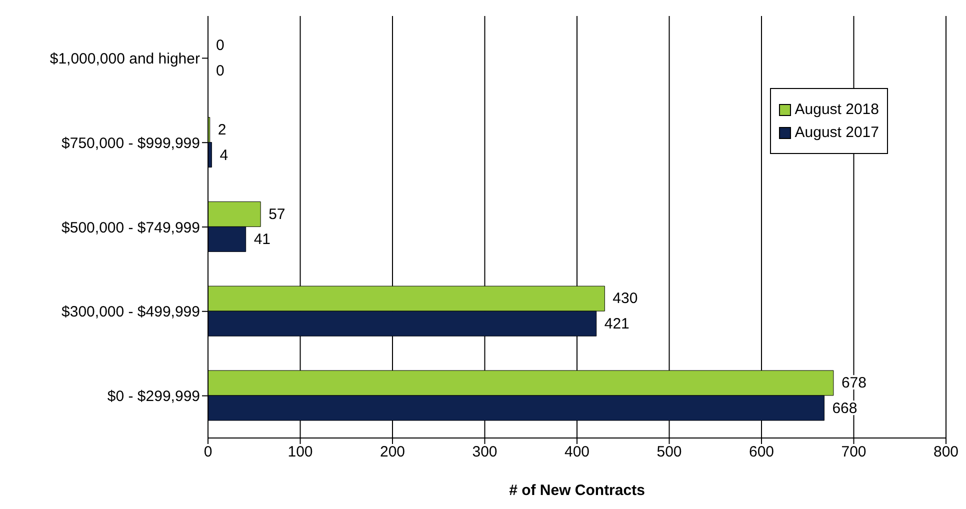  I want to click on x-tick-label: 100, so click(300, 452).